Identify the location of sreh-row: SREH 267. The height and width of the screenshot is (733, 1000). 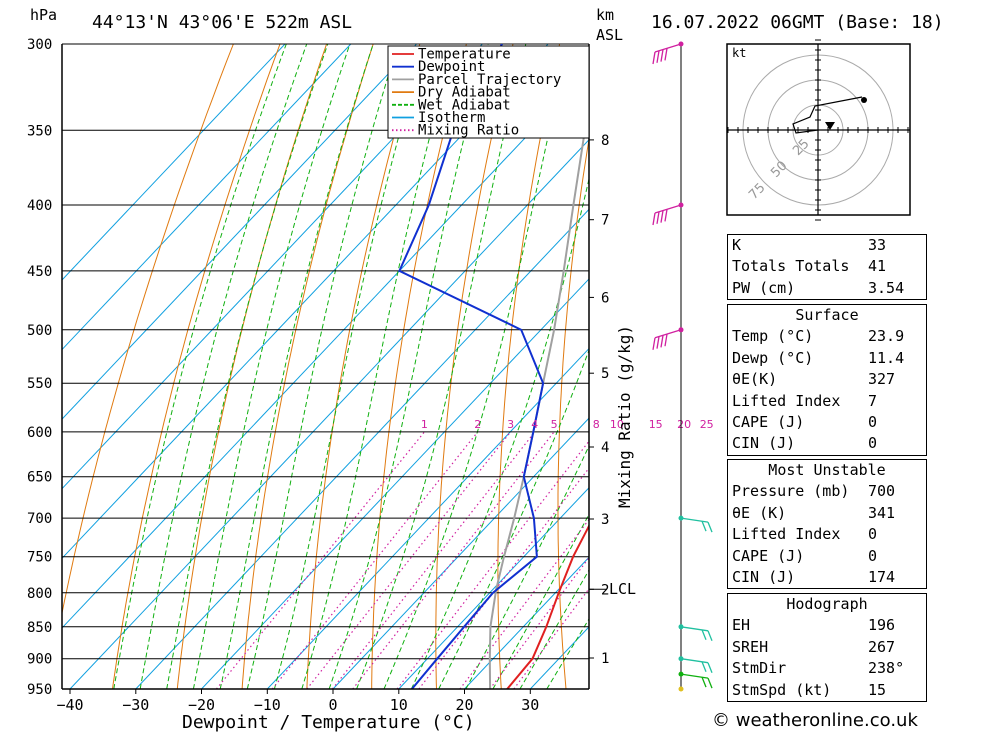
(814, 646).